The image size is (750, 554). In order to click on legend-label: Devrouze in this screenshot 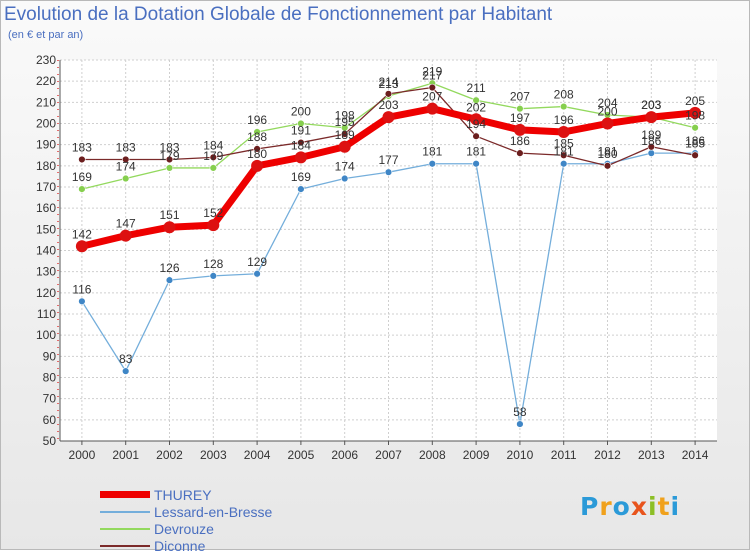, I will do `click(184, 528)`.